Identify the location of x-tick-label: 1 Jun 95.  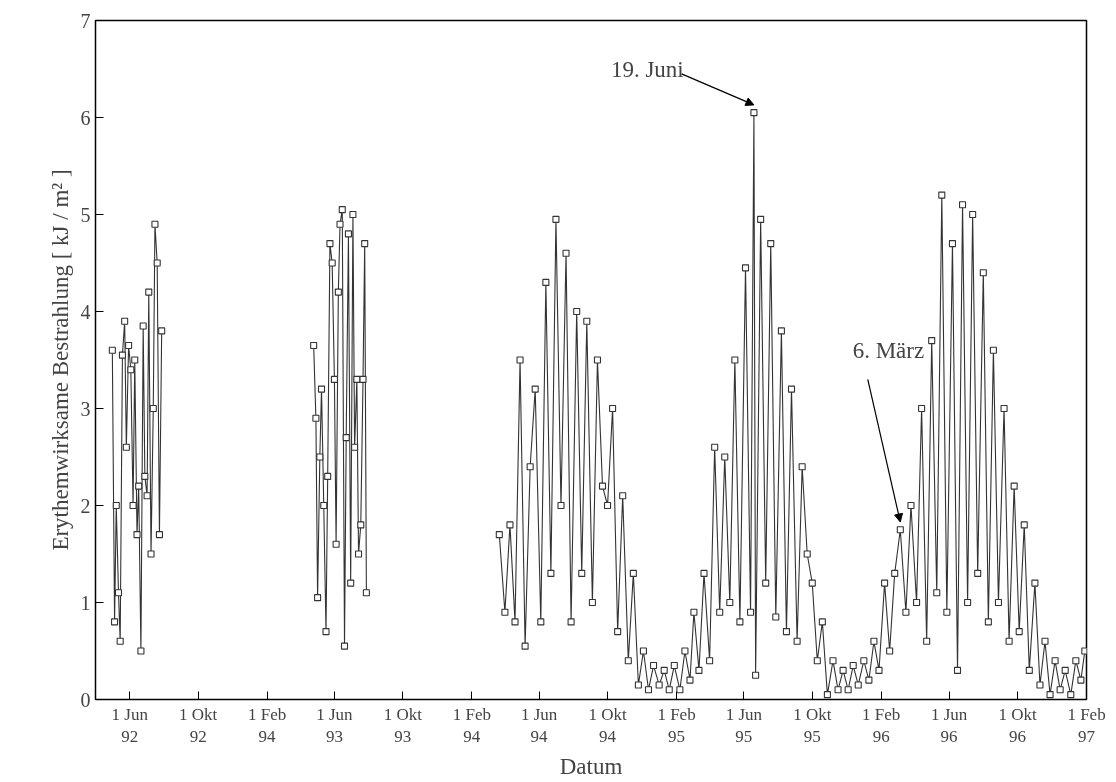
(744, 725).